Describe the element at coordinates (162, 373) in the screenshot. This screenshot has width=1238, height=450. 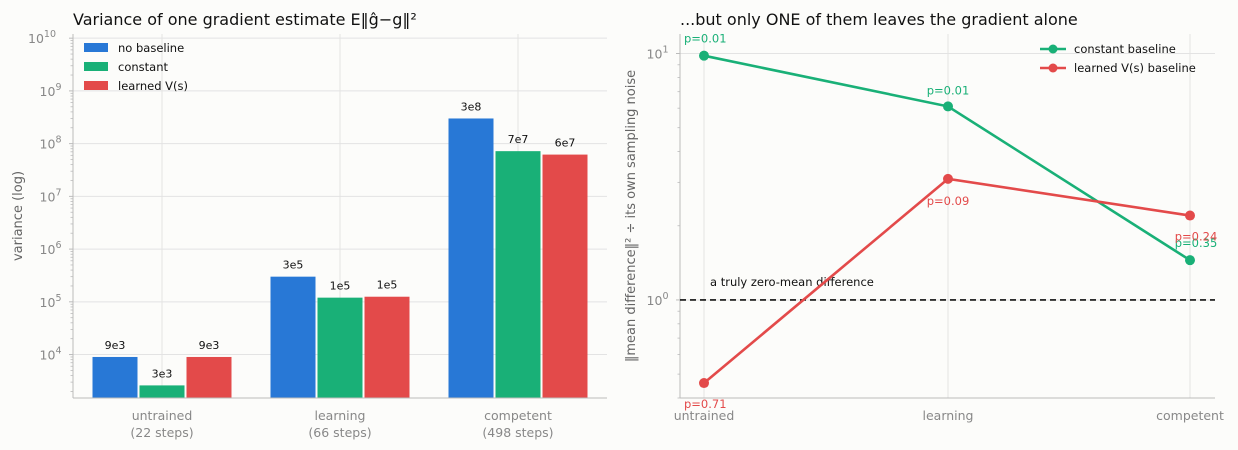
I see `bar-value-label: 3e3` at that location.